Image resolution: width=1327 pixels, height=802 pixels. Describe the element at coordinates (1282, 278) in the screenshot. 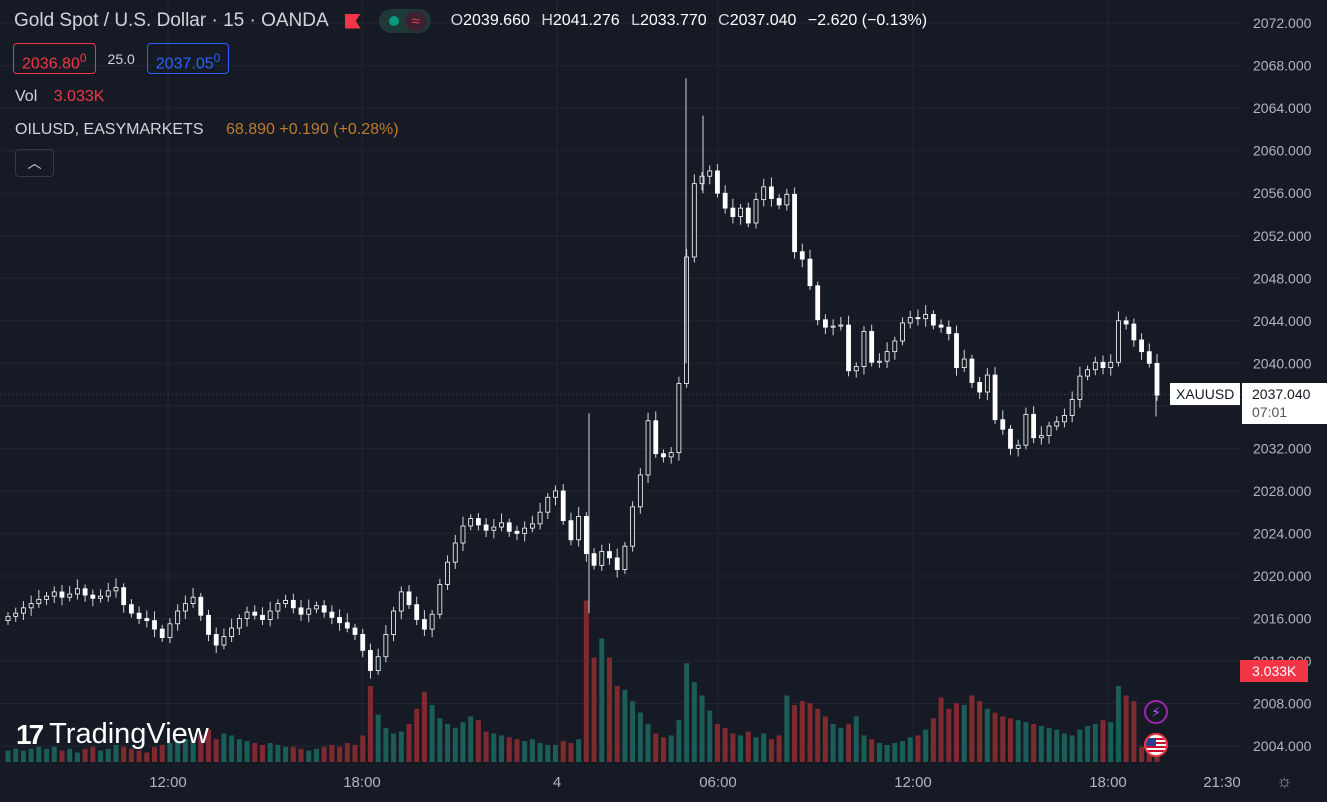

I see `y-tick-label: 2048.000` at that location.